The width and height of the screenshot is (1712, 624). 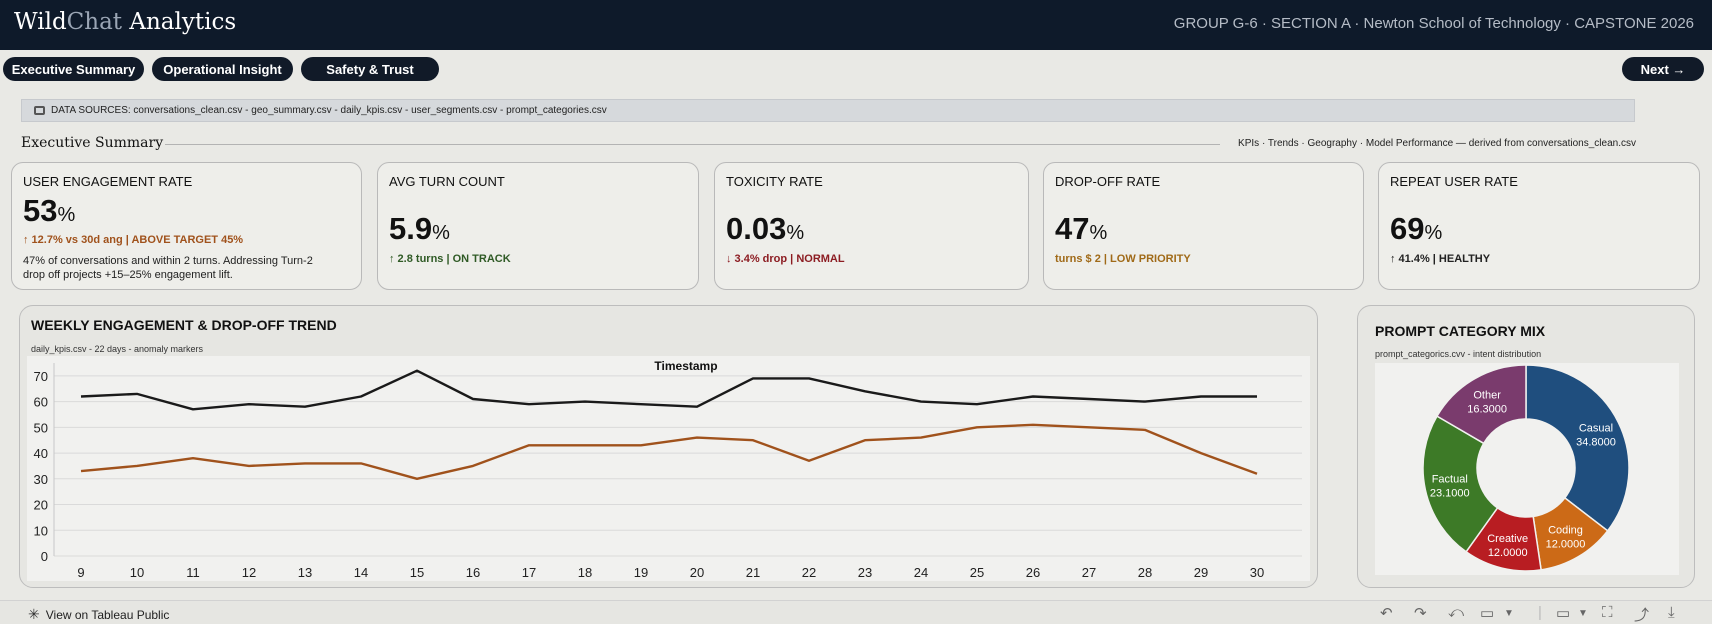 I want to click on kpi-value: 0.03%, so click(x=765, y=229).